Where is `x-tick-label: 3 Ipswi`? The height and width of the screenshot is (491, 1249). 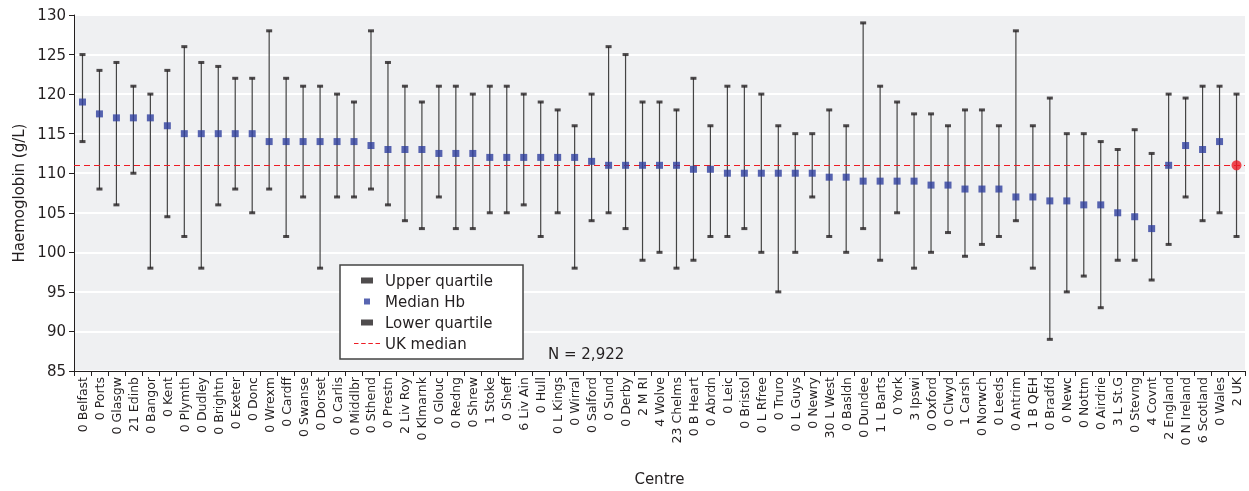
x-tick-label: 3 Ipswi is located at coordinates (914, 399).